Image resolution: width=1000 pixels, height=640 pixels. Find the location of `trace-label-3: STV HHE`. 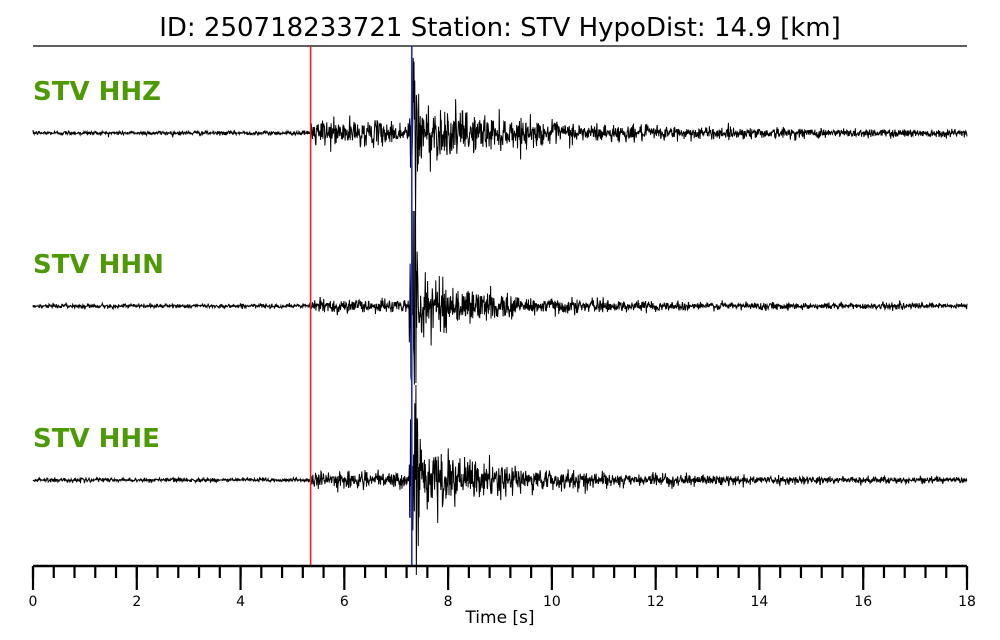

trace-label-3: STV HHE is located at coordinates (96, 439).